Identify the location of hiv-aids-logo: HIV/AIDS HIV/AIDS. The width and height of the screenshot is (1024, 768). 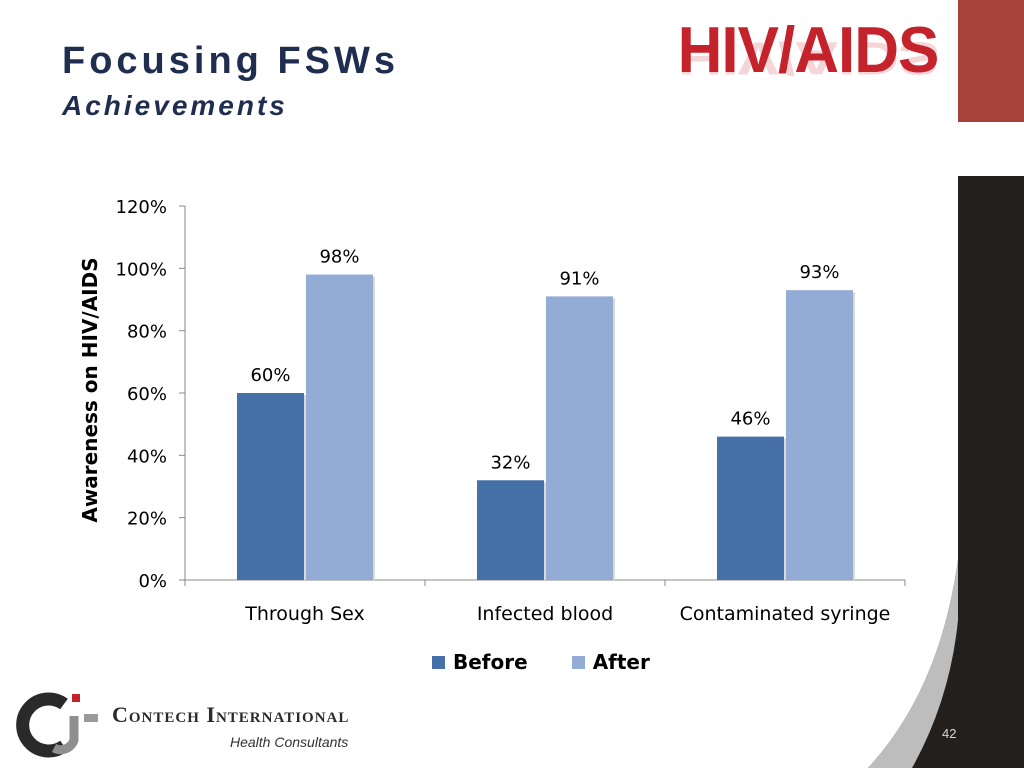
(808, 76).